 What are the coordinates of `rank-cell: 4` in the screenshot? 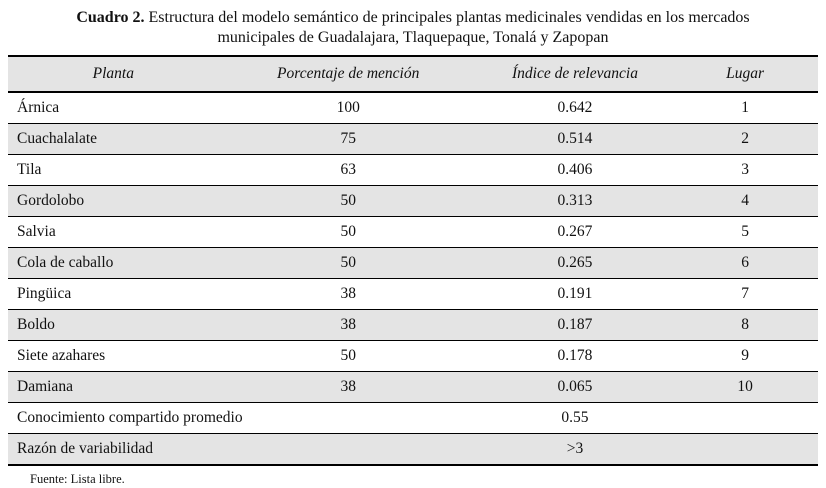 It's located at (745, 200).